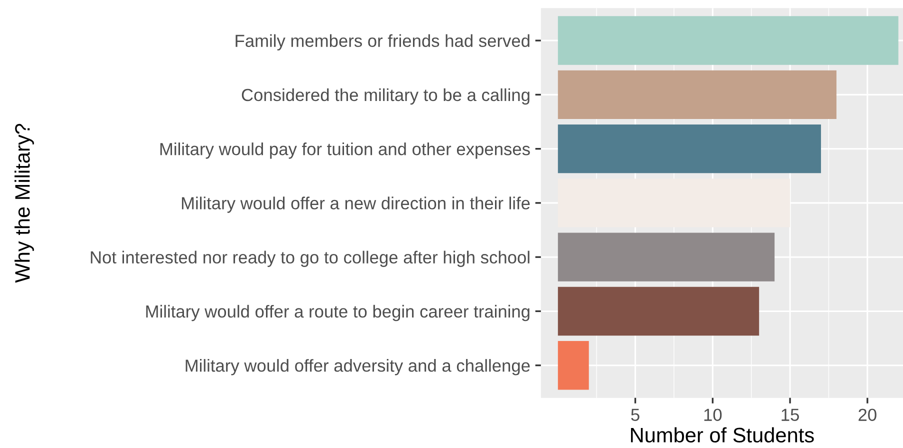 The width and height of the screenshot is (903, 448). What do you see at coordinates (713, 414) in the screenshot?
I see `x-tick-label: 10` at bounding box center [713, 414].